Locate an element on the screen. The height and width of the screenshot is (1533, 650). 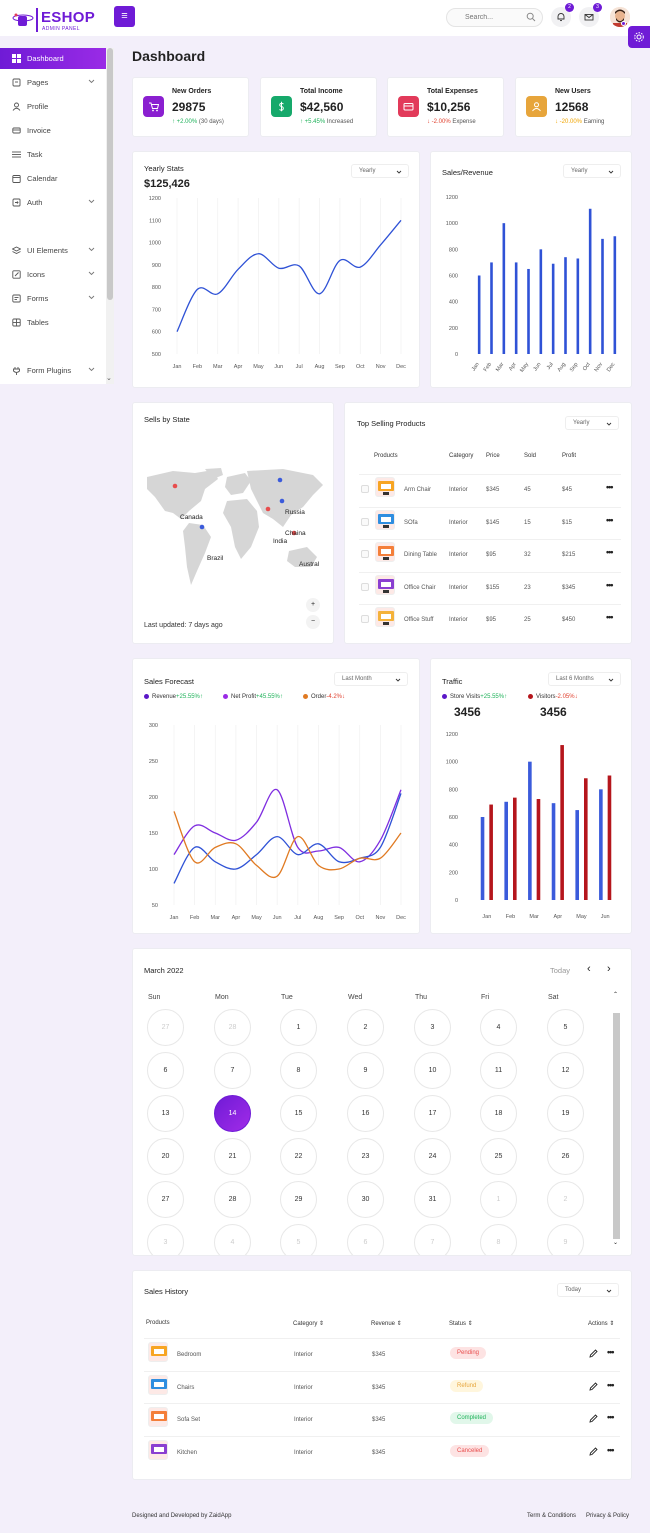
sh-product-name: Chairs is located at coordinates (186, 1387).